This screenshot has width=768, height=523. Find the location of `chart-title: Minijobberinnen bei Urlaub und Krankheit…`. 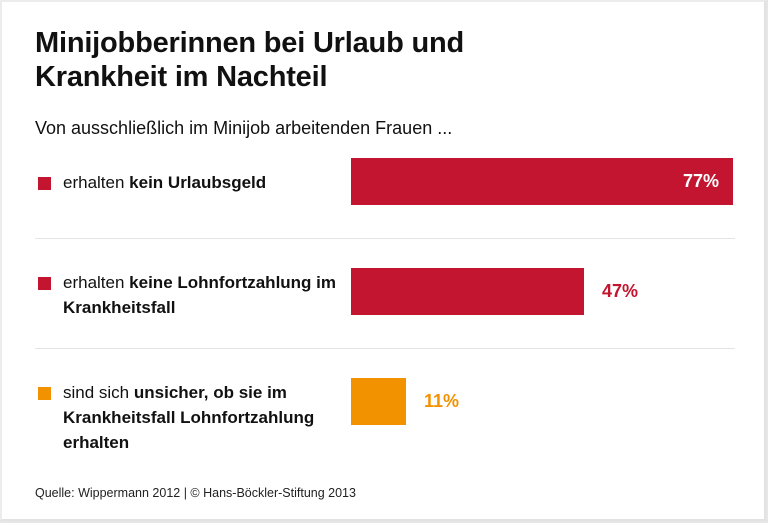

chart-title: Minijobberinnen bei Urlaub und Krankheit… is located at coordinates (249, 60).